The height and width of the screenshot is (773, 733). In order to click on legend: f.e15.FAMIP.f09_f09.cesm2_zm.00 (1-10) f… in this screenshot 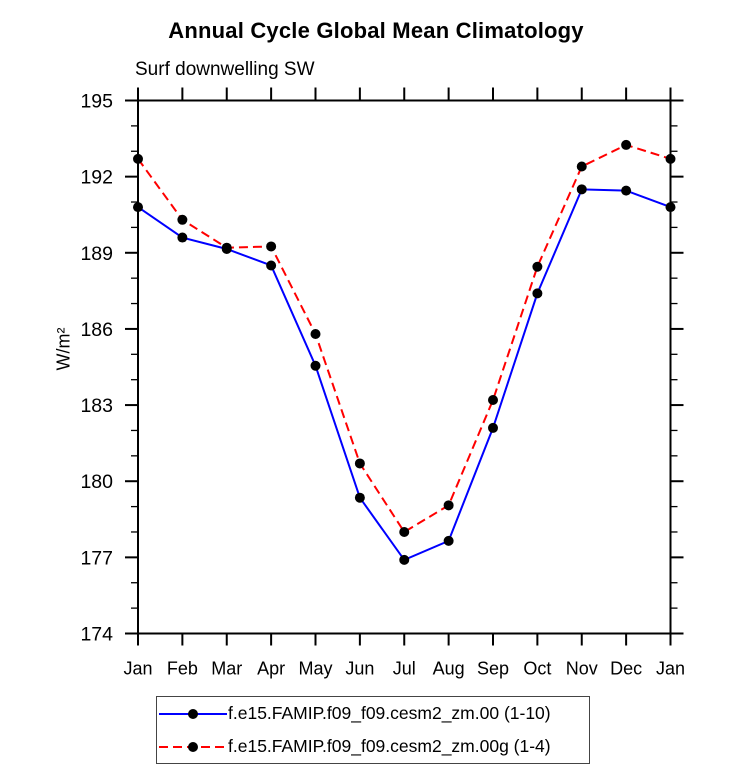, I will do `click(373, 730)`.